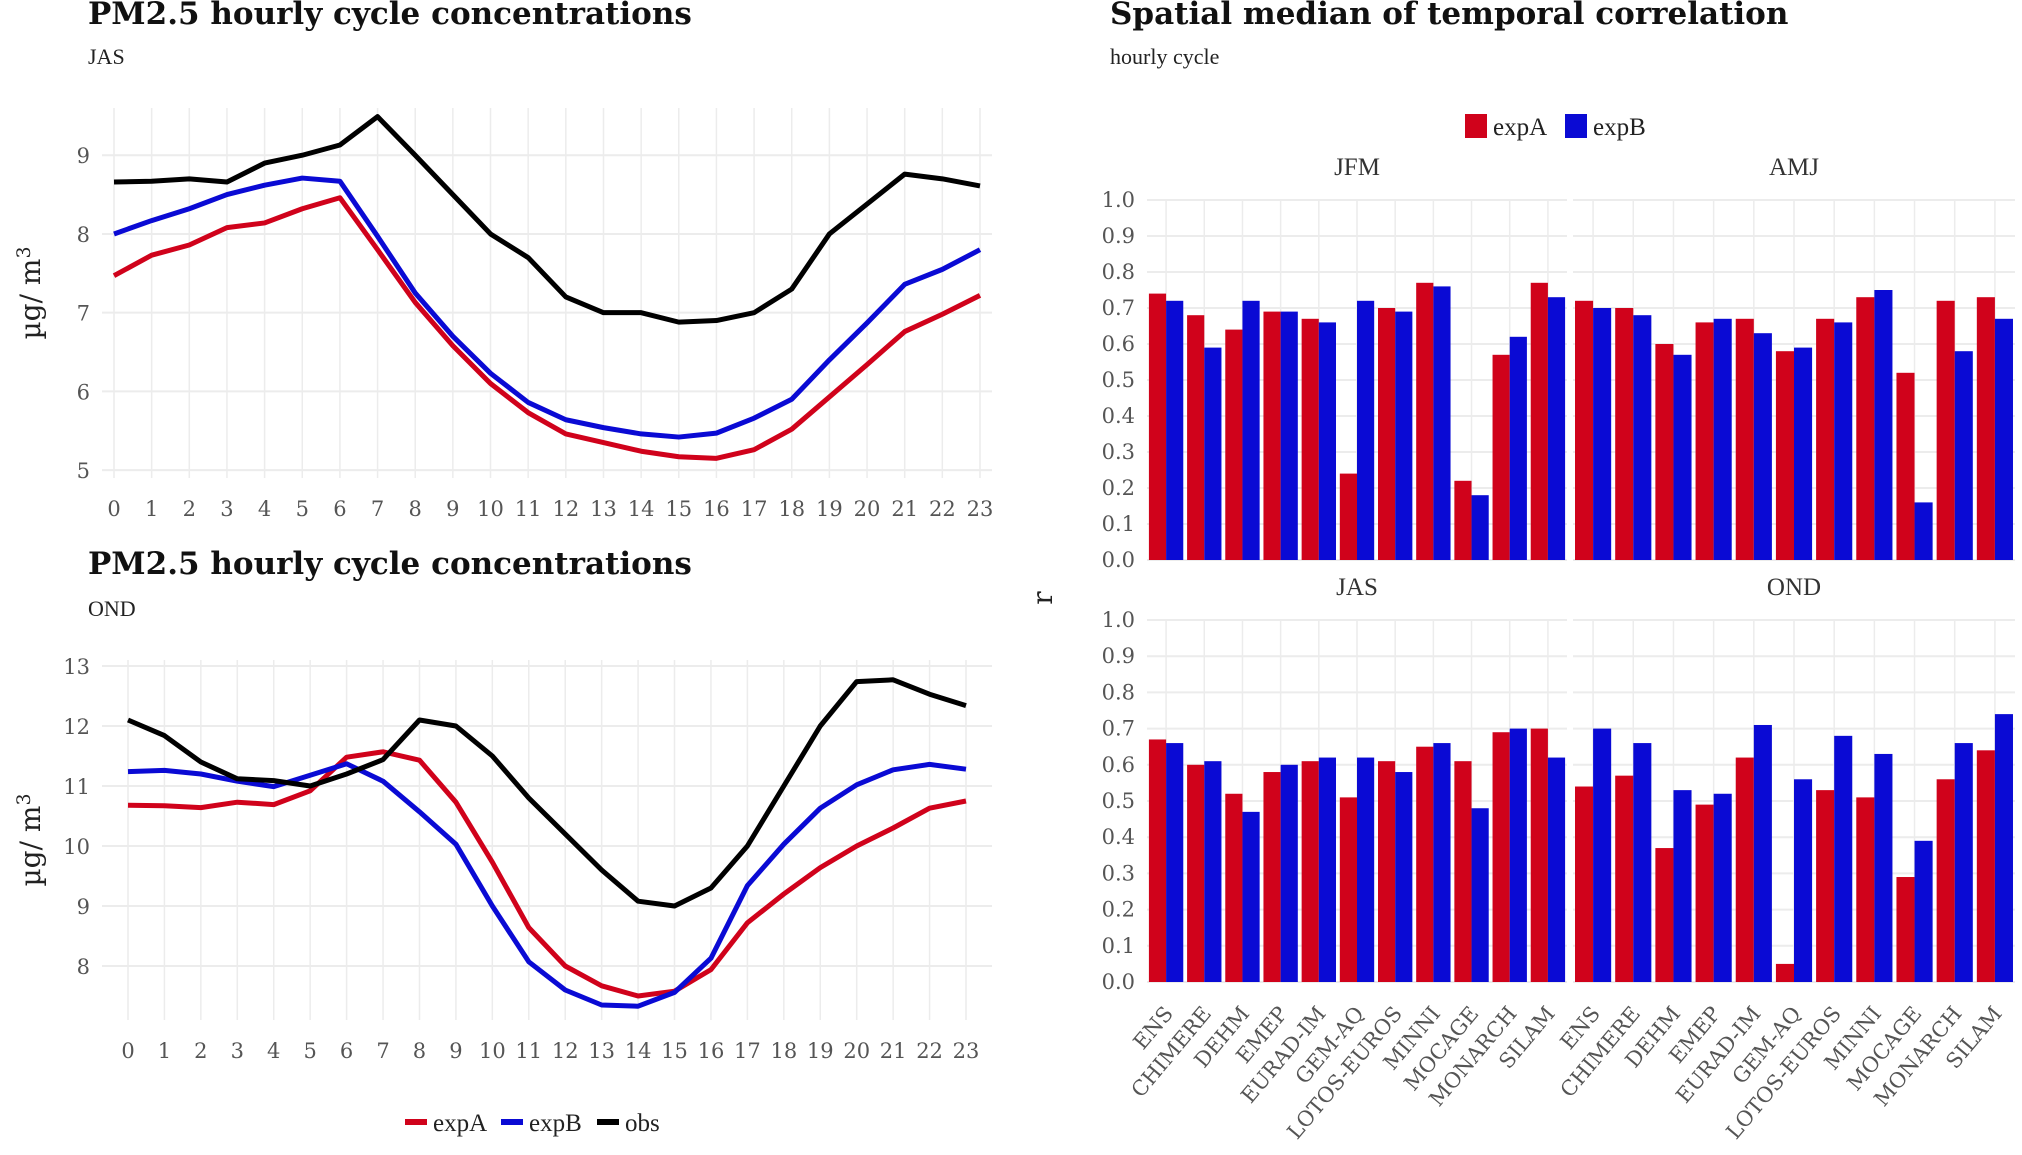 This screenshot has width=2022, height=1155. What do you see at coordinates (1387, 871) in the screenshot?
I see `bar-JAS-LOTOS-EUROS-expA` at bounding box center [1387, 871].